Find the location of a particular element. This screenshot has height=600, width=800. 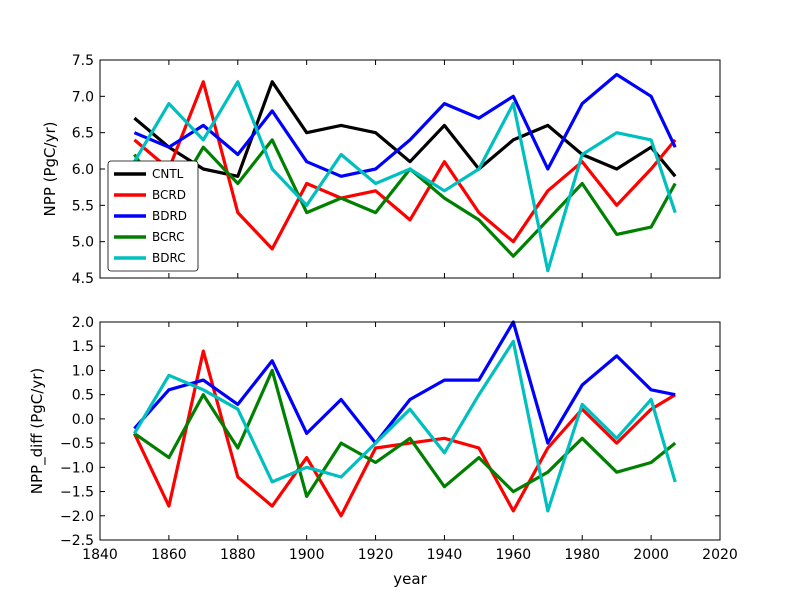

legend-label-bcrd: BCRD is located at coordinates (169, 195).